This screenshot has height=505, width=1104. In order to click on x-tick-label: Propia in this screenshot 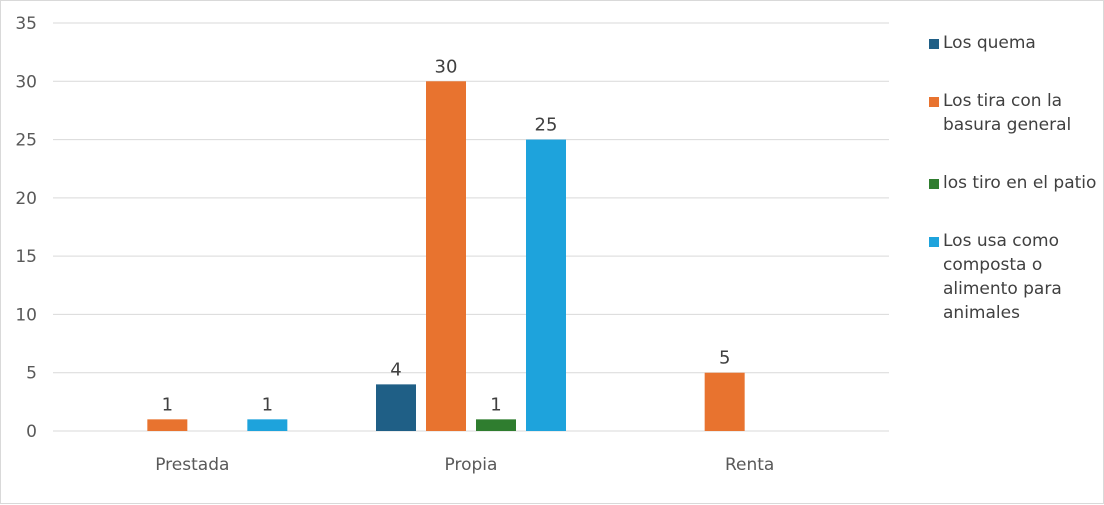, I will do `click(471, 465)`.